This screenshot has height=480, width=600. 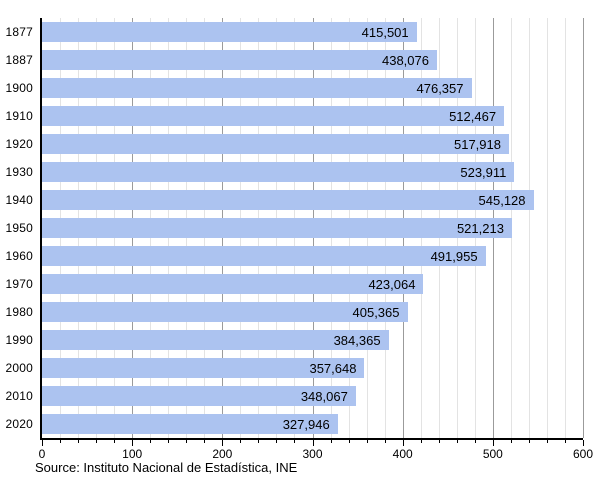 I want to click on bar-row: 357,648, so click(x=312, y=368).